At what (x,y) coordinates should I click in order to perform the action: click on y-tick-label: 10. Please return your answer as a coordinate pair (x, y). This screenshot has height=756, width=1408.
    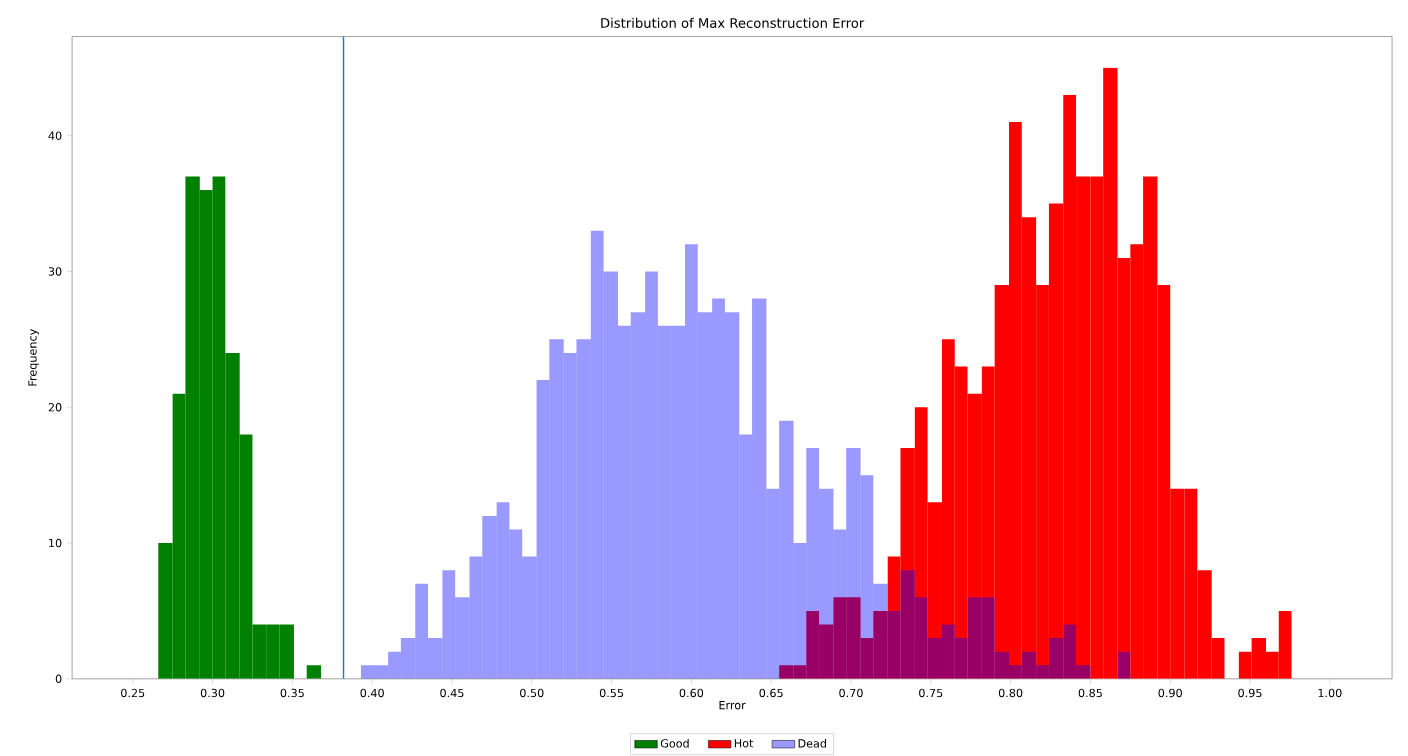
    Looking at the image, I should click on (55, 543).